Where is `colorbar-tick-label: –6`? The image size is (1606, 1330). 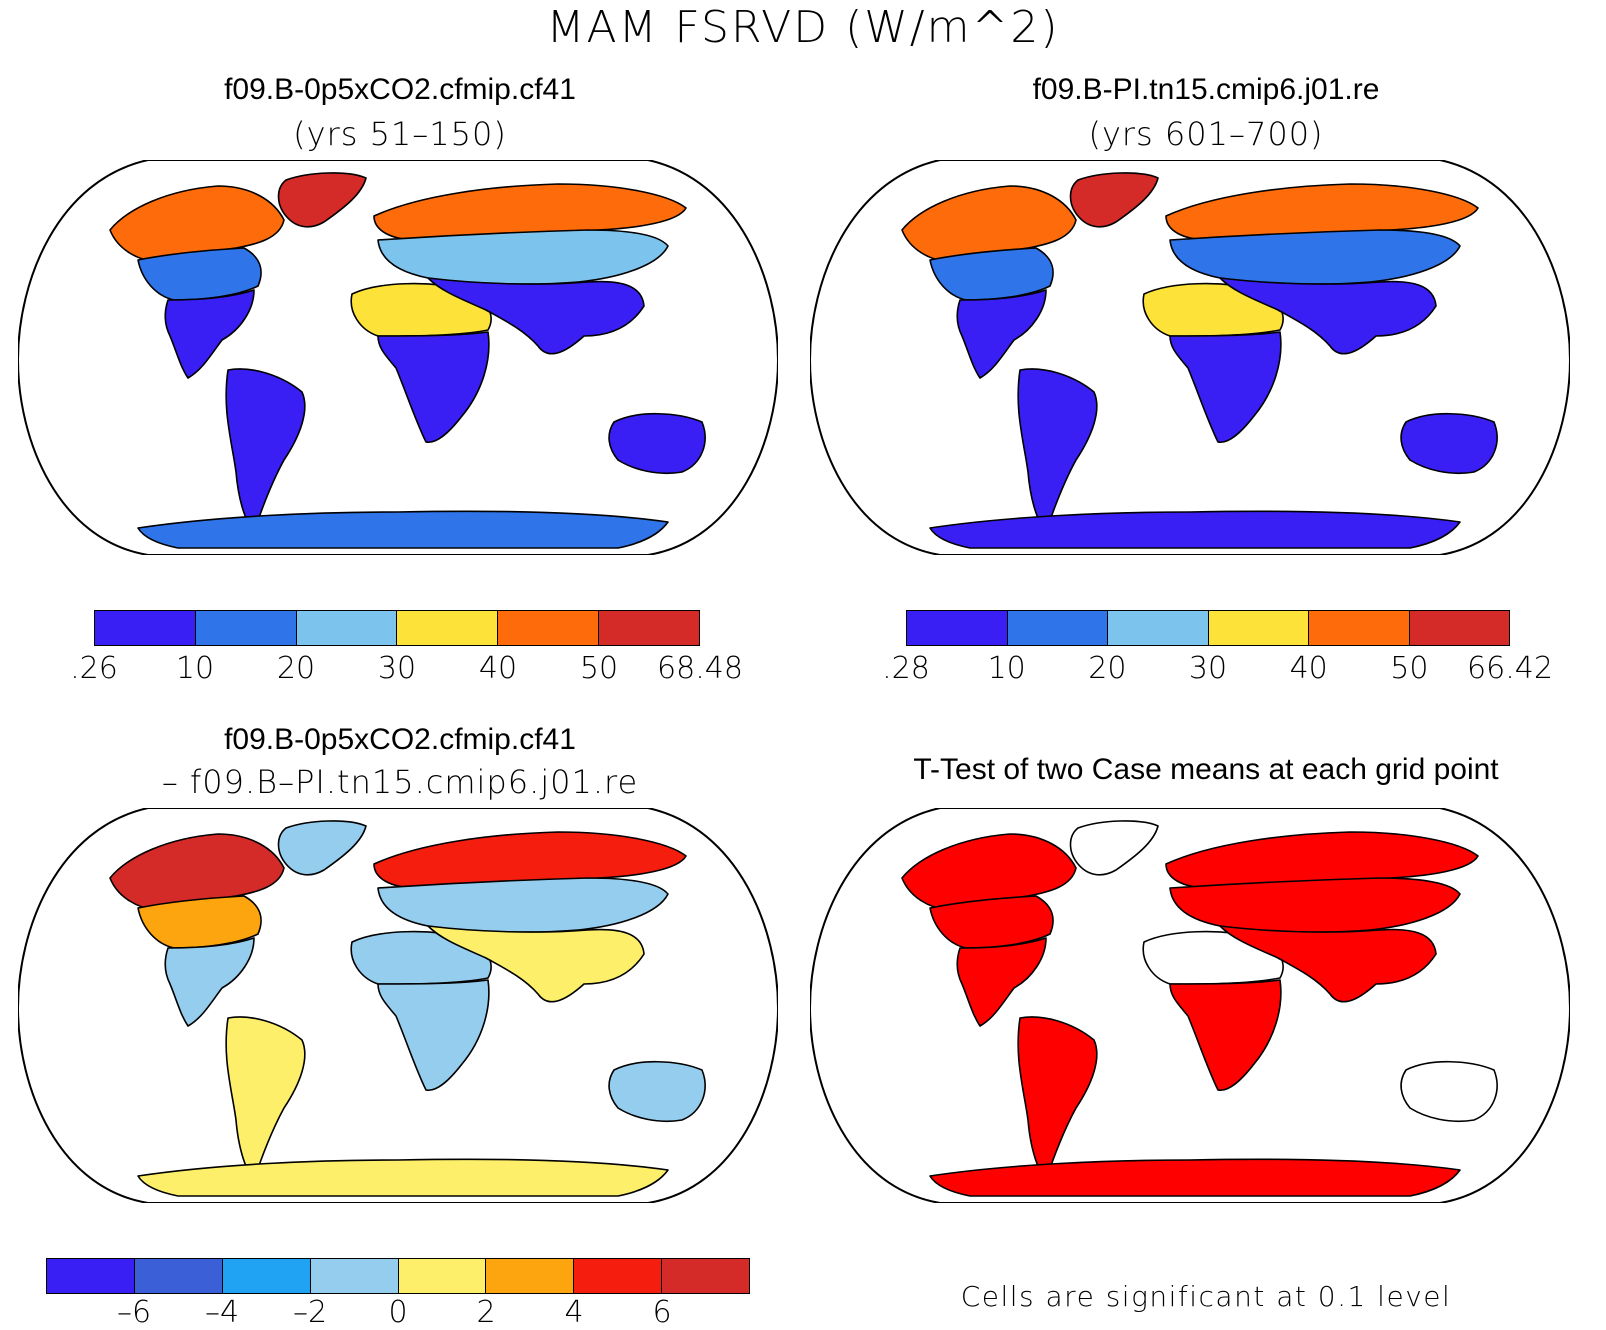 colorbar-tick-label: –6 is located at coordinates (134, 1312).